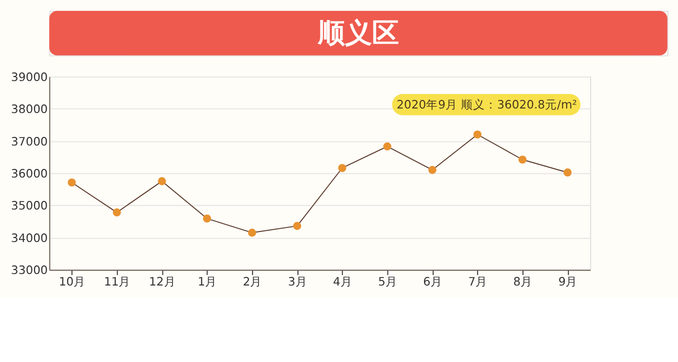 The height and width of the screenshot is (362, 678). Describe the element at coordinates (252, 281) in the screenshot. I see `x-tick-label: 2月` at that location.